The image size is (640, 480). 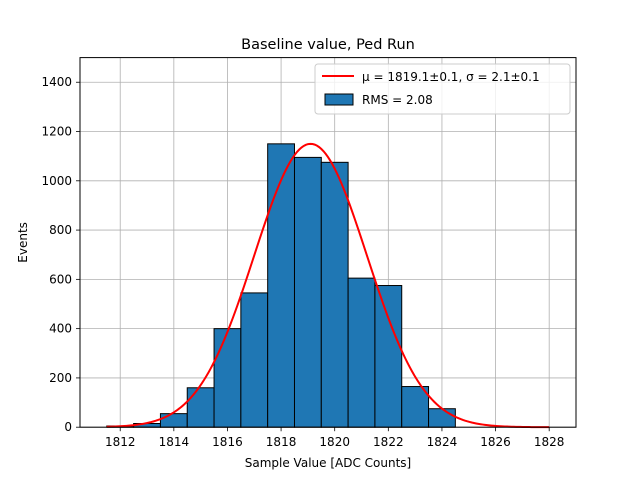 What do you see at coordinates (60, 378) in the screenshot?
I see `y-tick-label-1: 200` at bounding box center [60, 378].